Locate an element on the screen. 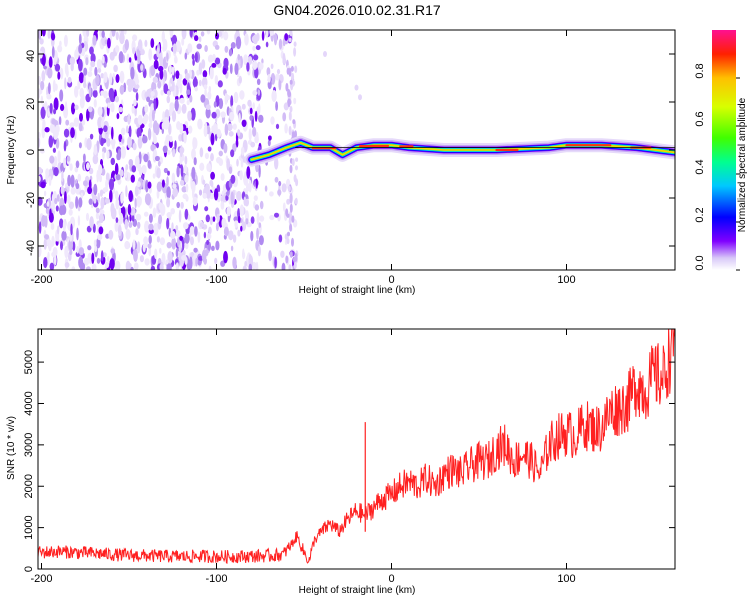  colorbar-ticks: 0.0 0.2 0.4 0.6 0.8 is located at coordinates (717, 167).